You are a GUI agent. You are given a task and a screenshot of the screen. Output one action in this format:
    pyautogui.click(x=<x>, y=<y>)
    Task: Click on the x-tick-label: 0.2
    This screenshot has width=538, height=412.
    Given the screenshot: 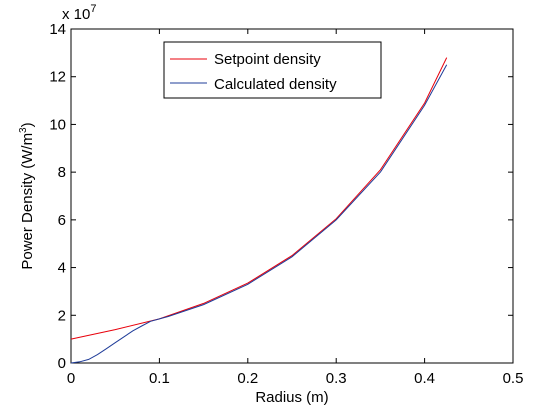 What is the action you would take?
    pyautogui.click(x=247, y=378)
    